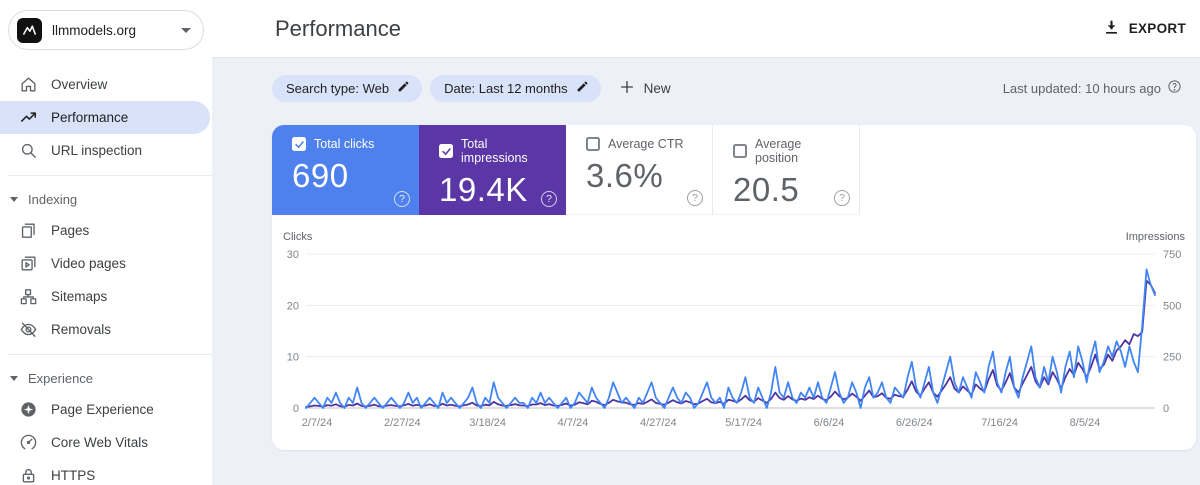  Describe the element at coordinates (88, 263) in the screenshot. I see `sidebar-item-label: Video pages` at that location.